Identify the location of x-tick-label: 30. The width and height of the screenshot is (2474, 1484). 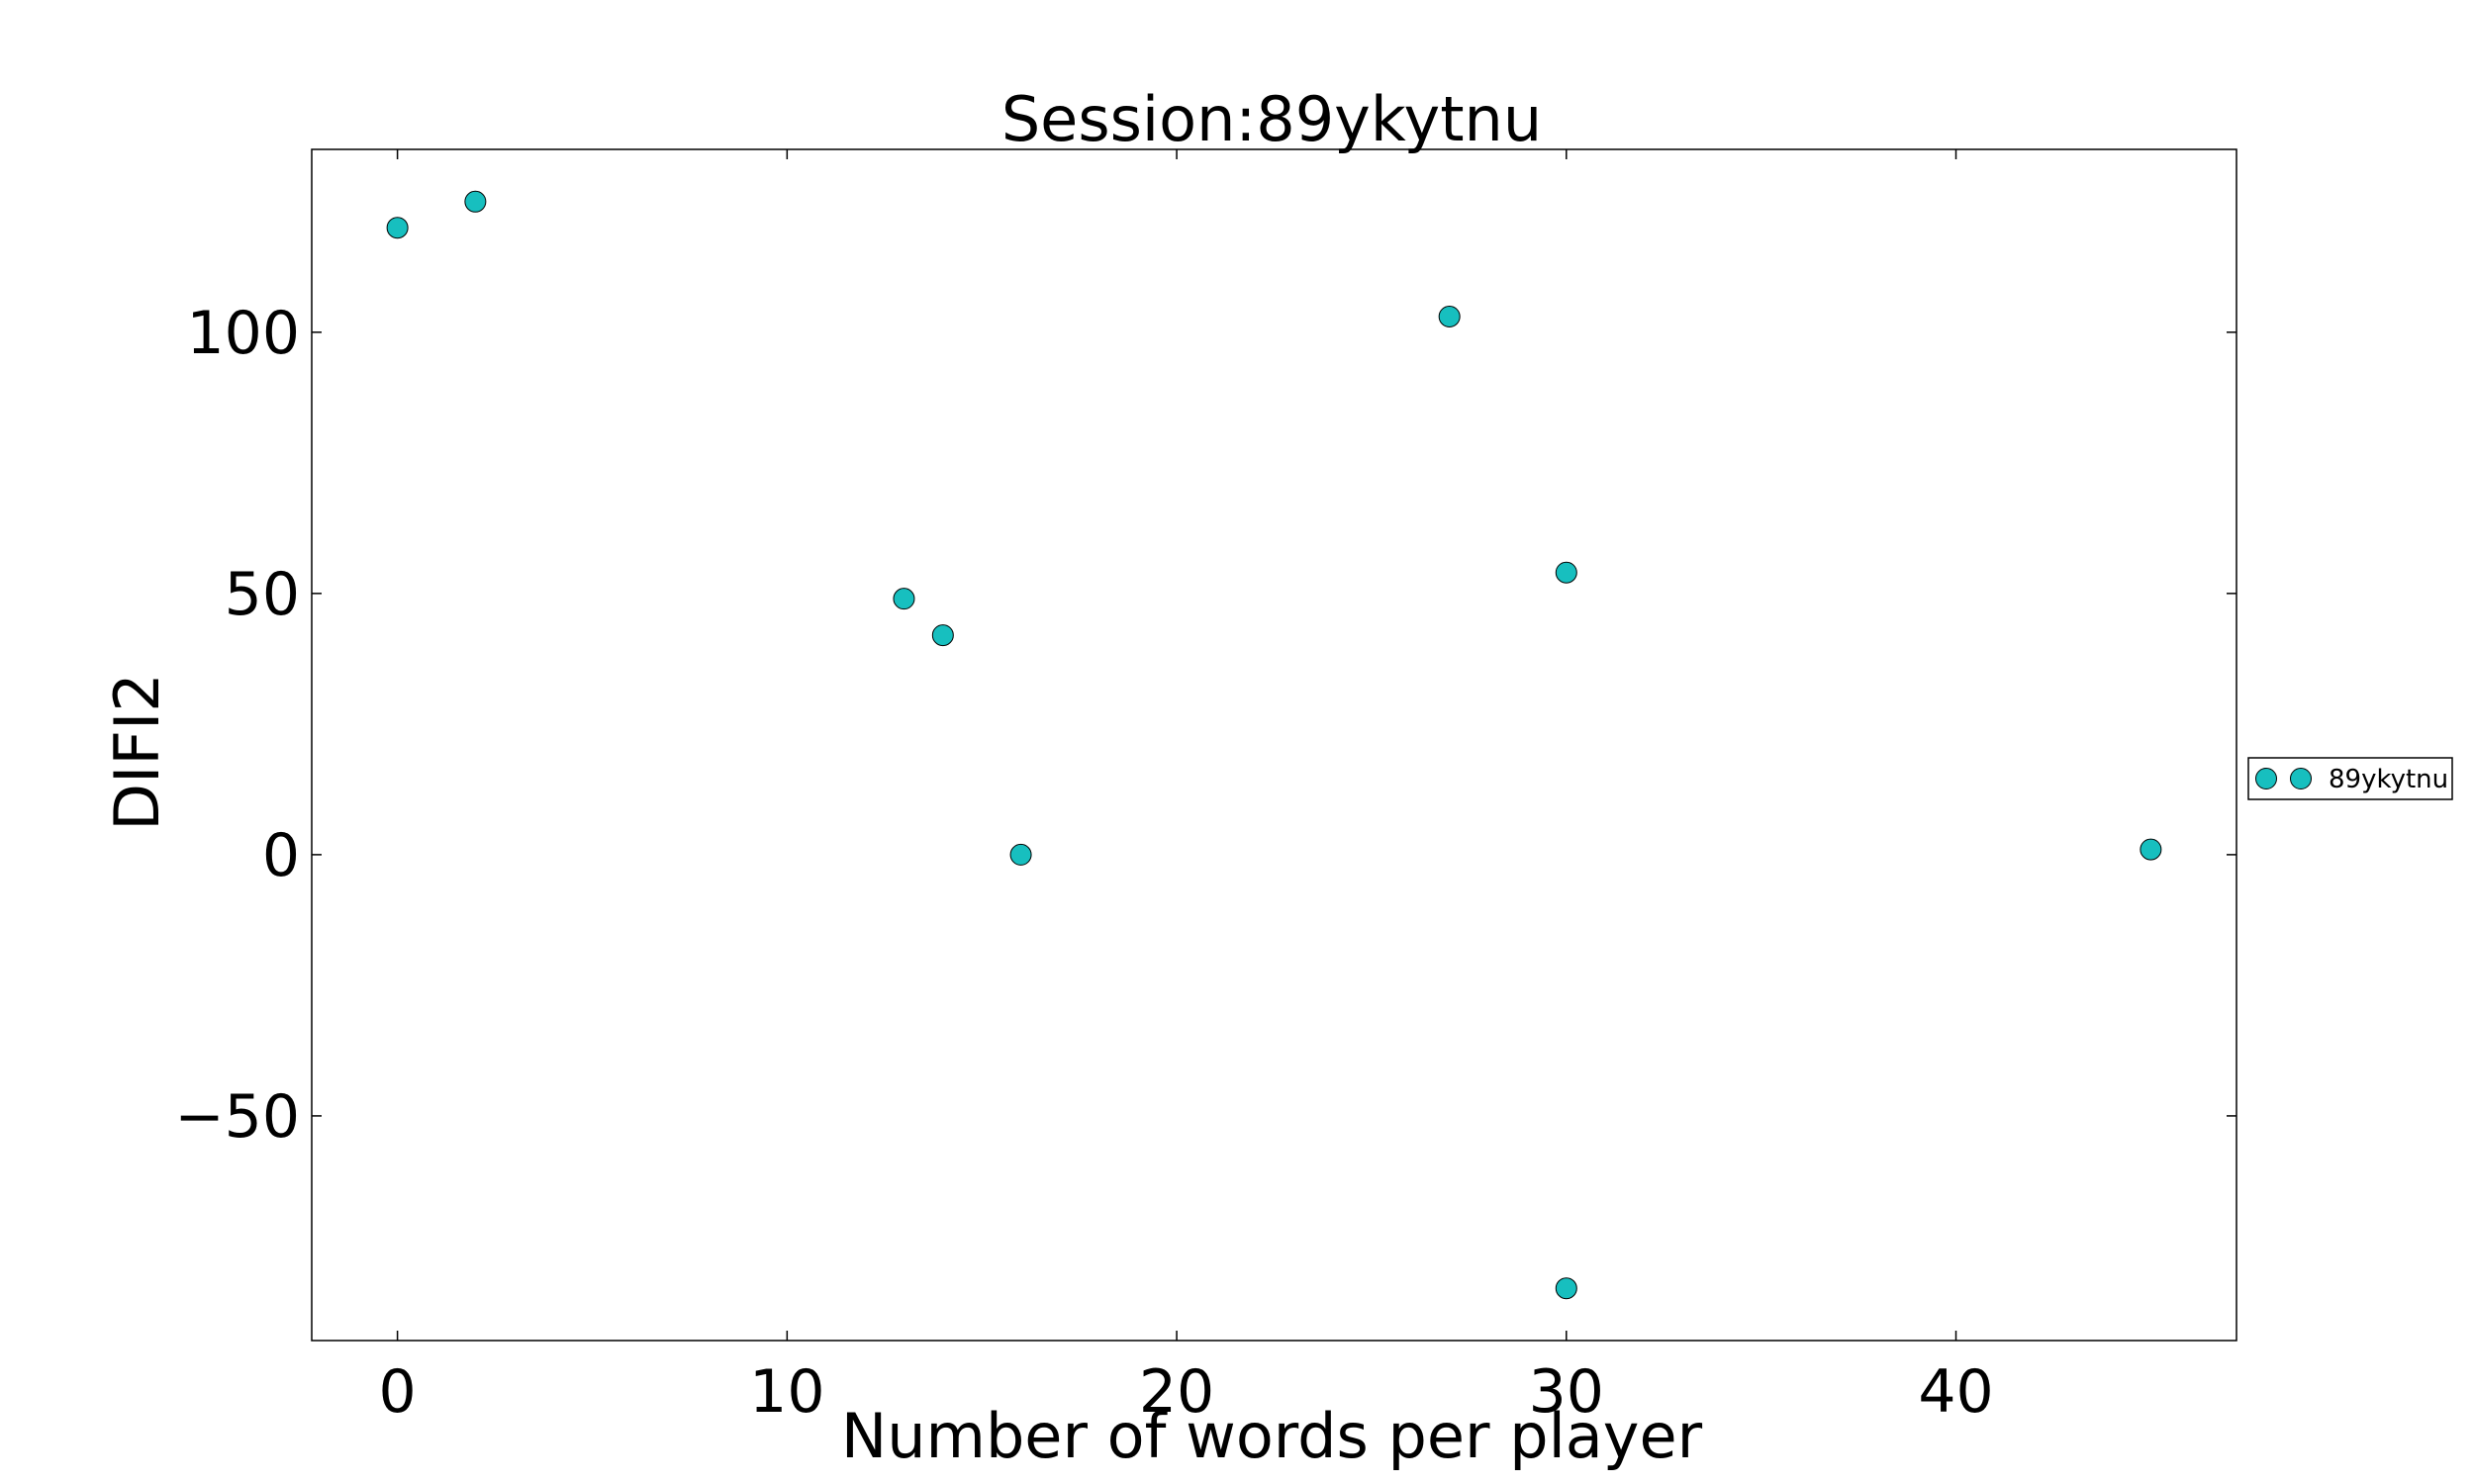
(1567, 1392).